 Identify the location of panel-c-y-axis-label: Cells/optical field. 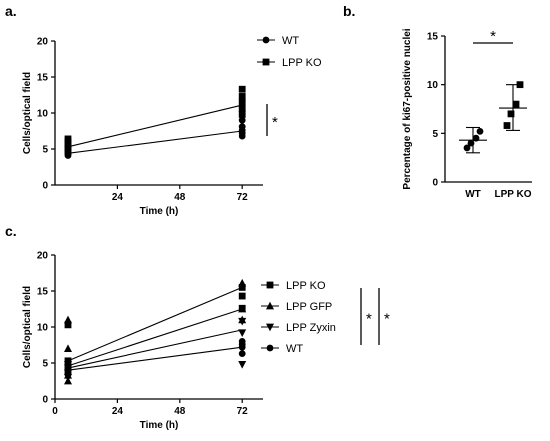
(27, 327).